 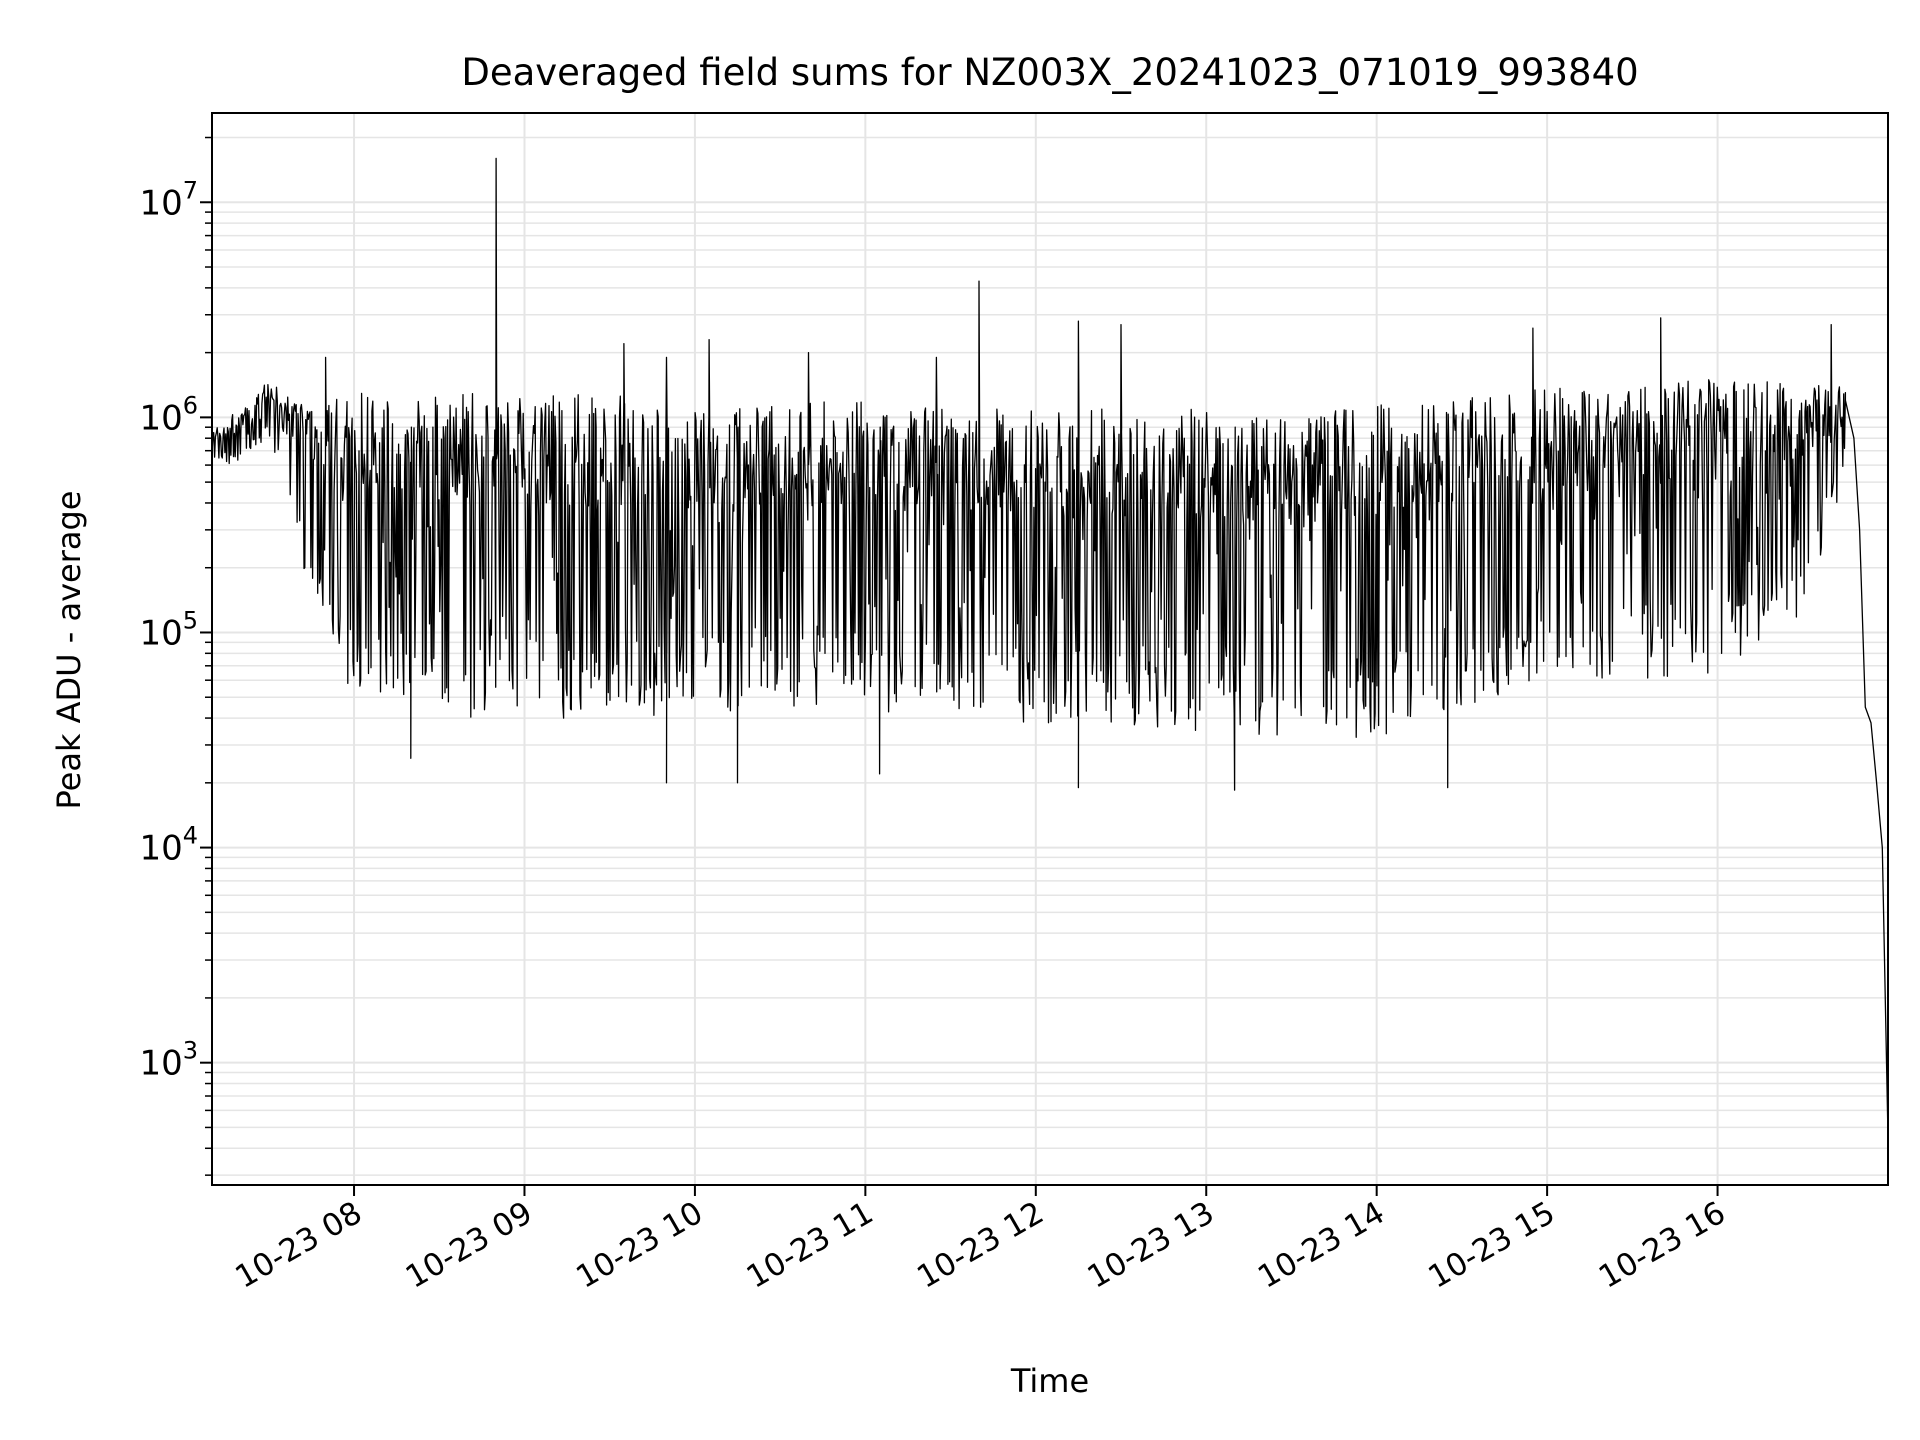 What do you see at coordinates (69, 650) in the screenshot?
I see `y-axis-label: Peak ADU - average` at bounding box center [69, 650].